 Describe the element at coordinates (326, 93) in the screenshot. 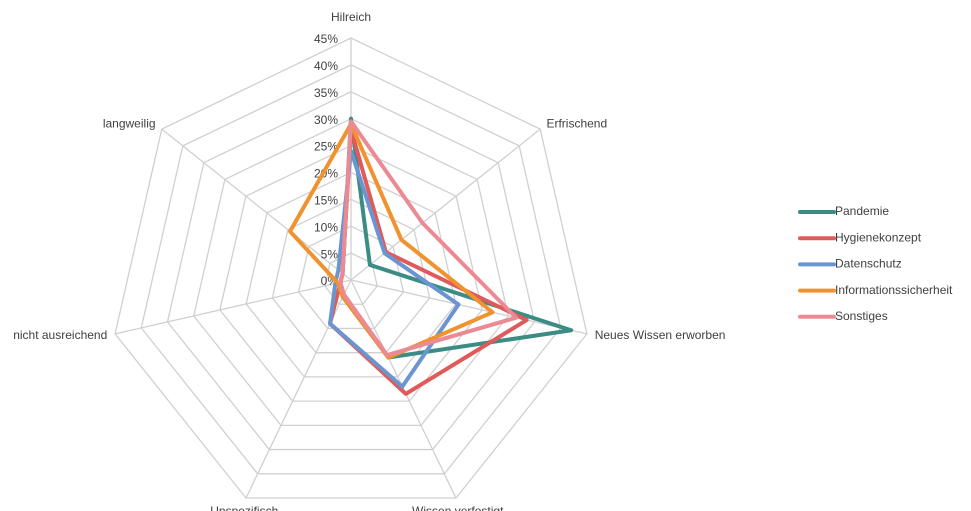

I see `tick-label: 35%` at that location.